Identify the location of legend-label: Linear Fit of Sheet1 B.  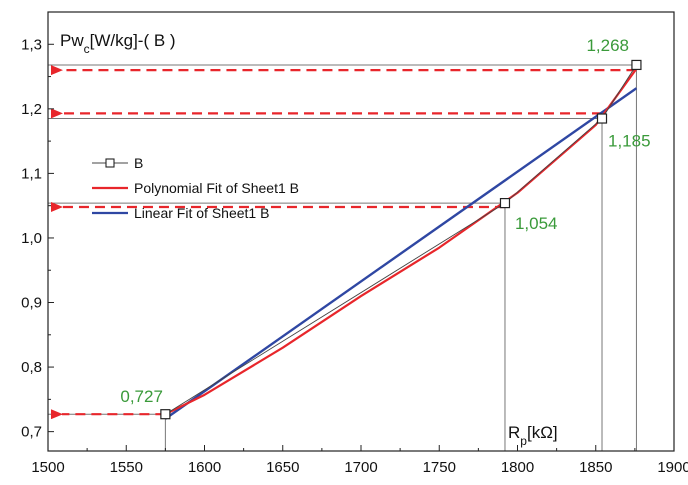
(201, 213).